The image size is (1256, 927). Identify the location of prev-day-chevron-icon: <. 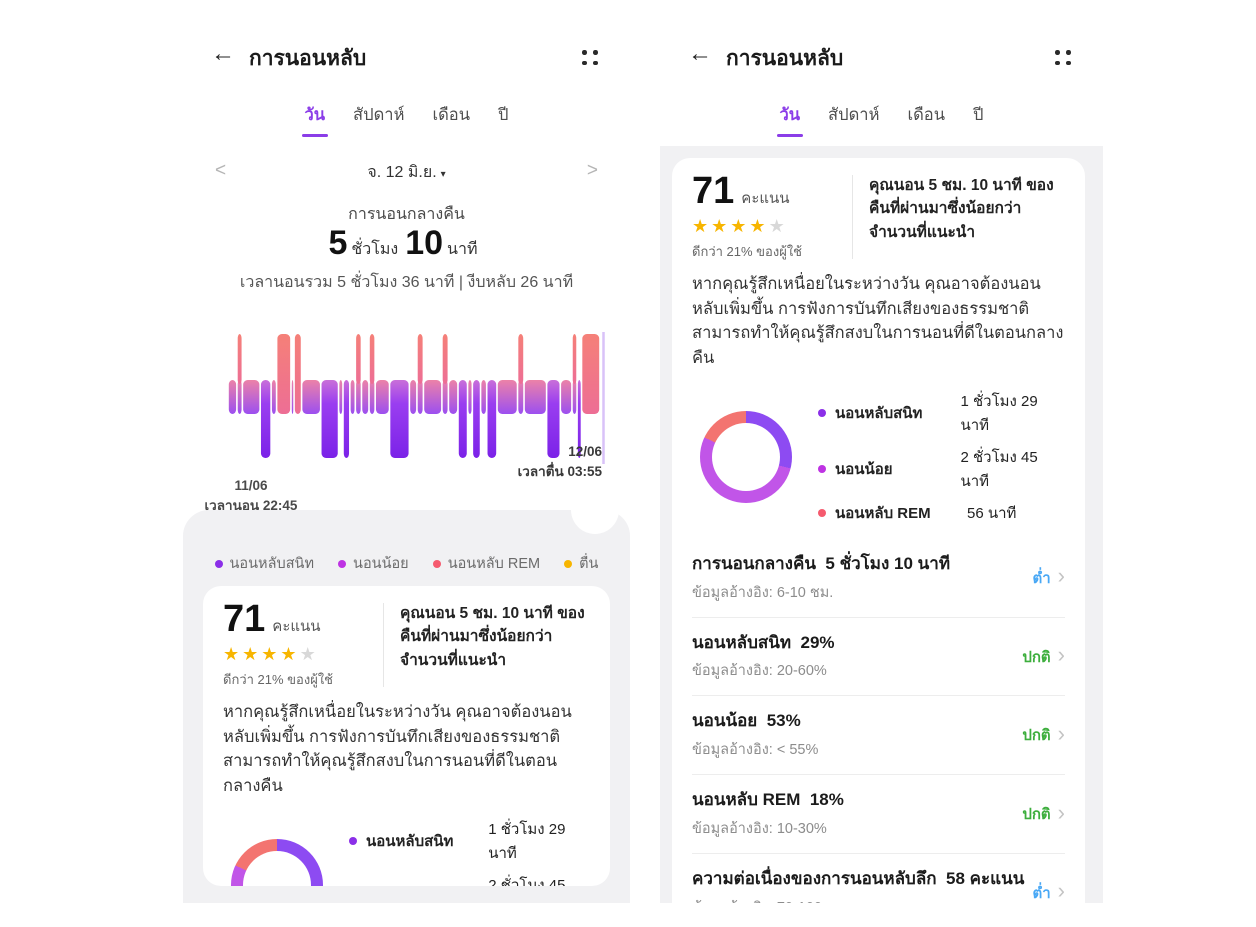
(221, 170).